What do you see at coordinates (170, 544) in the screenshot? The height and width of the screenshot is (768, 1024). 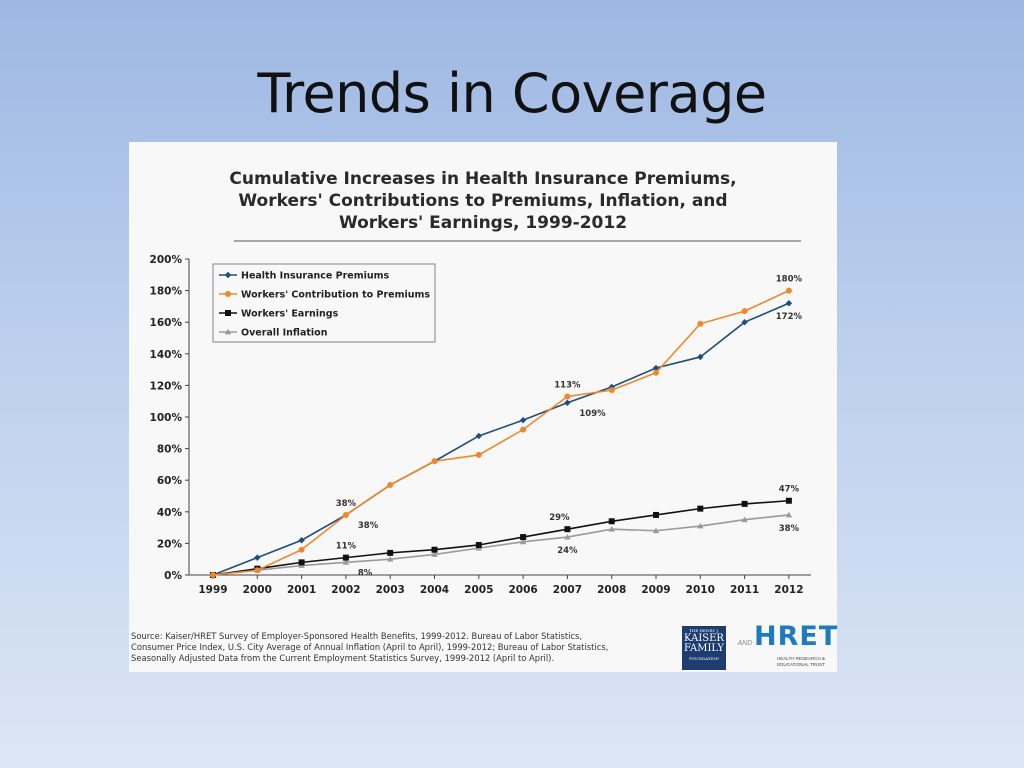 I see `y-tick-label: 20%` at bounding box center [170, 544].